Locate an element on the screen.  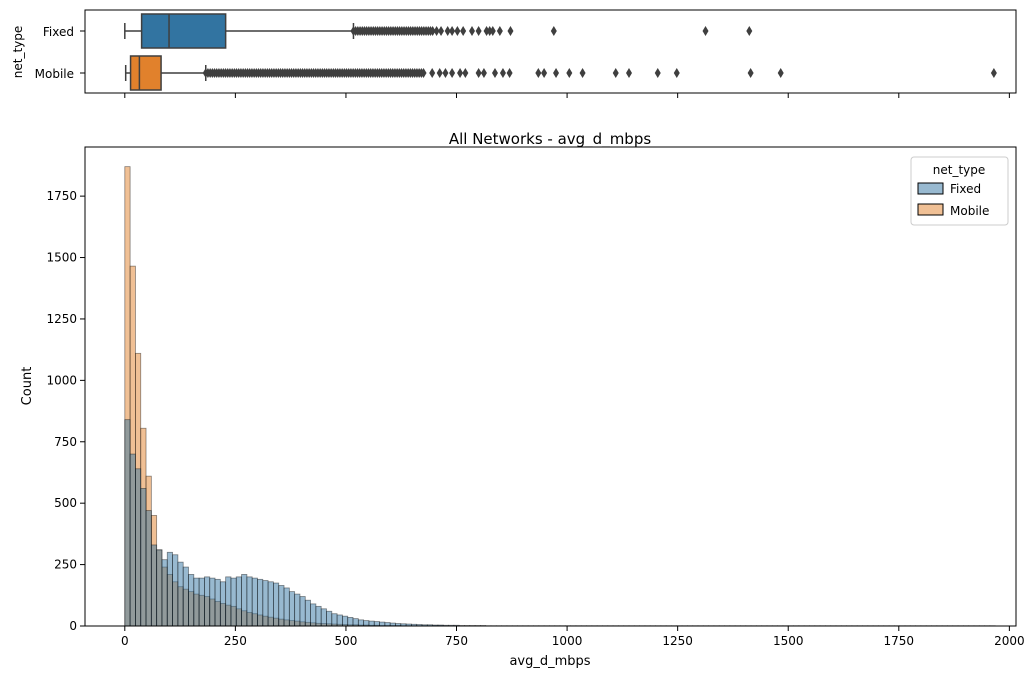
y-tick-label: 0 is located at coordinates (73, 626).